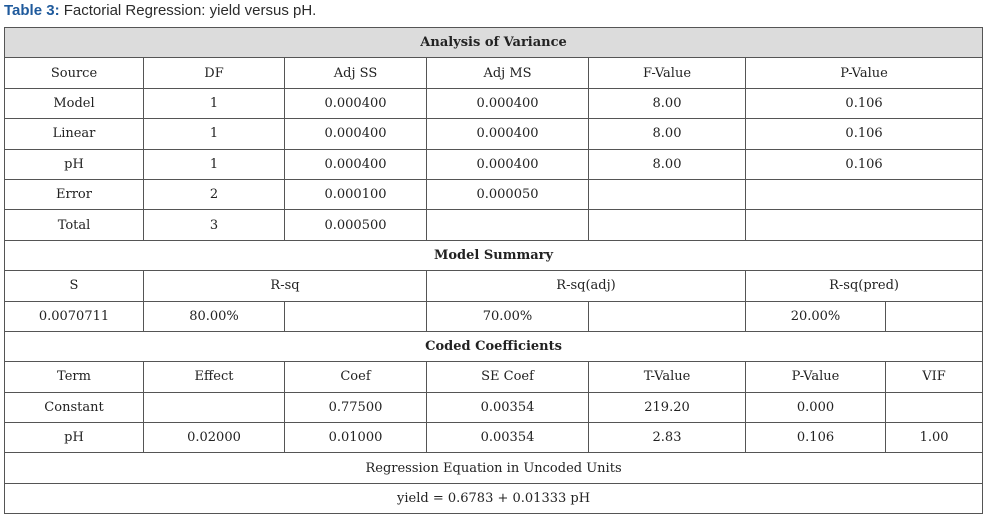  What do you see at coordinates (214, 194) in the screenshot?
I see `table-cell: 2` at bounding box center [214, 194].